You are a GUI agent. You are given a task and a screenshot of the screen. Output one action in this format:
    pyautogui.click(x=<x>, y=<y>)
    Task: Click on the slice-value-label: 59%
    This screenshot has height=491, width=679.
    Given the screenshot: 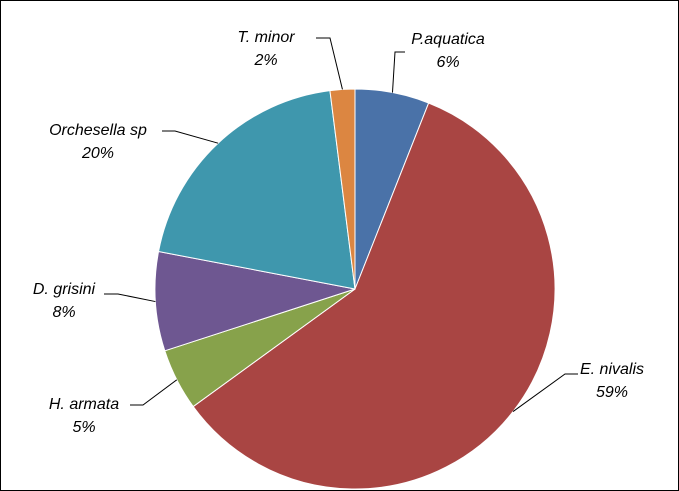 What is the action you would take?
    pyautogui.click(x=612, y=392)
    